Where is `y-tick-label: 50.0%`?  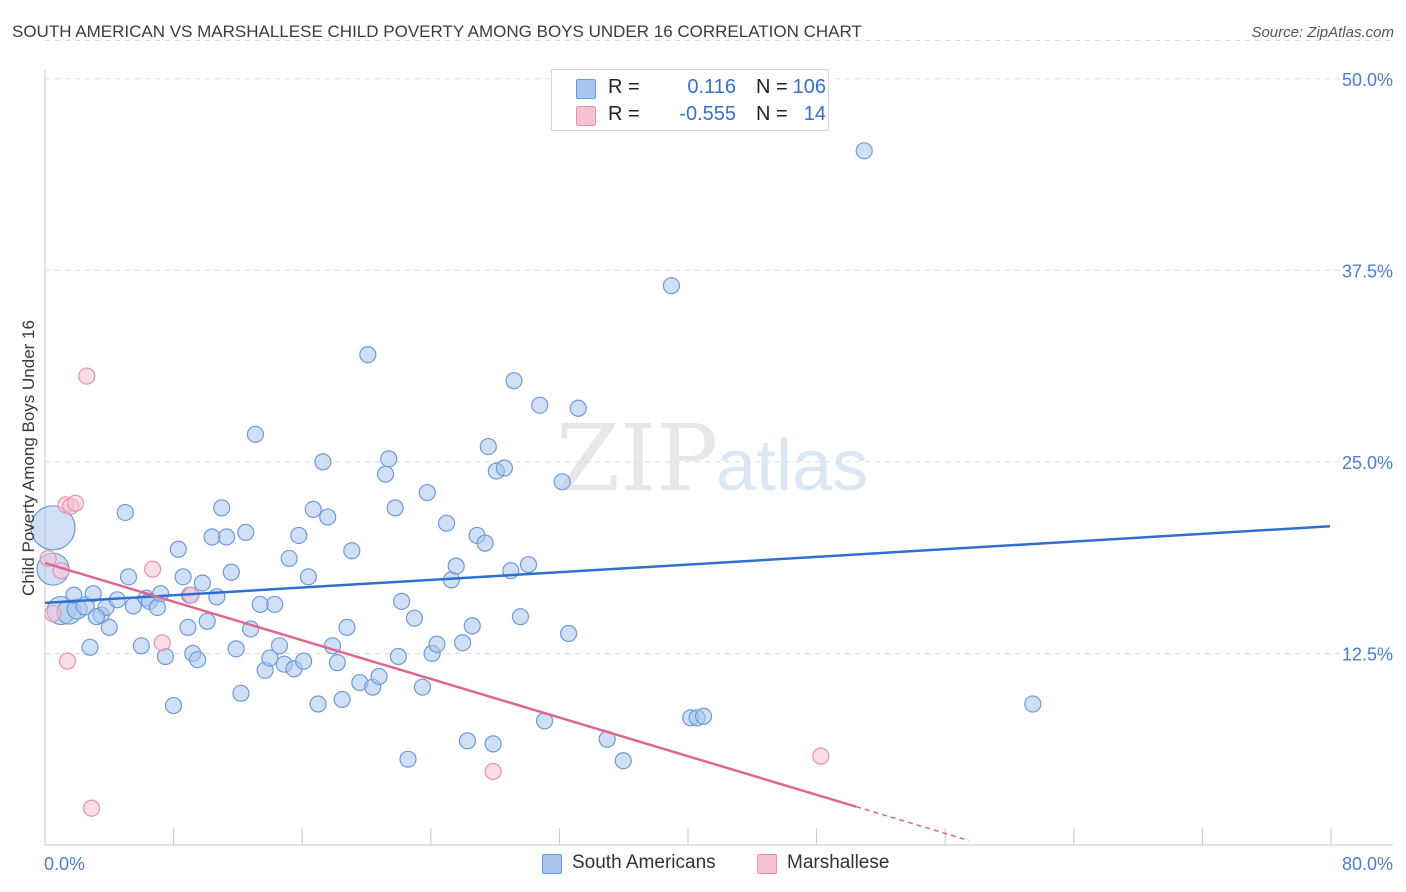
y-tick-label: 50.0% is located at coordinates (1367, 80).